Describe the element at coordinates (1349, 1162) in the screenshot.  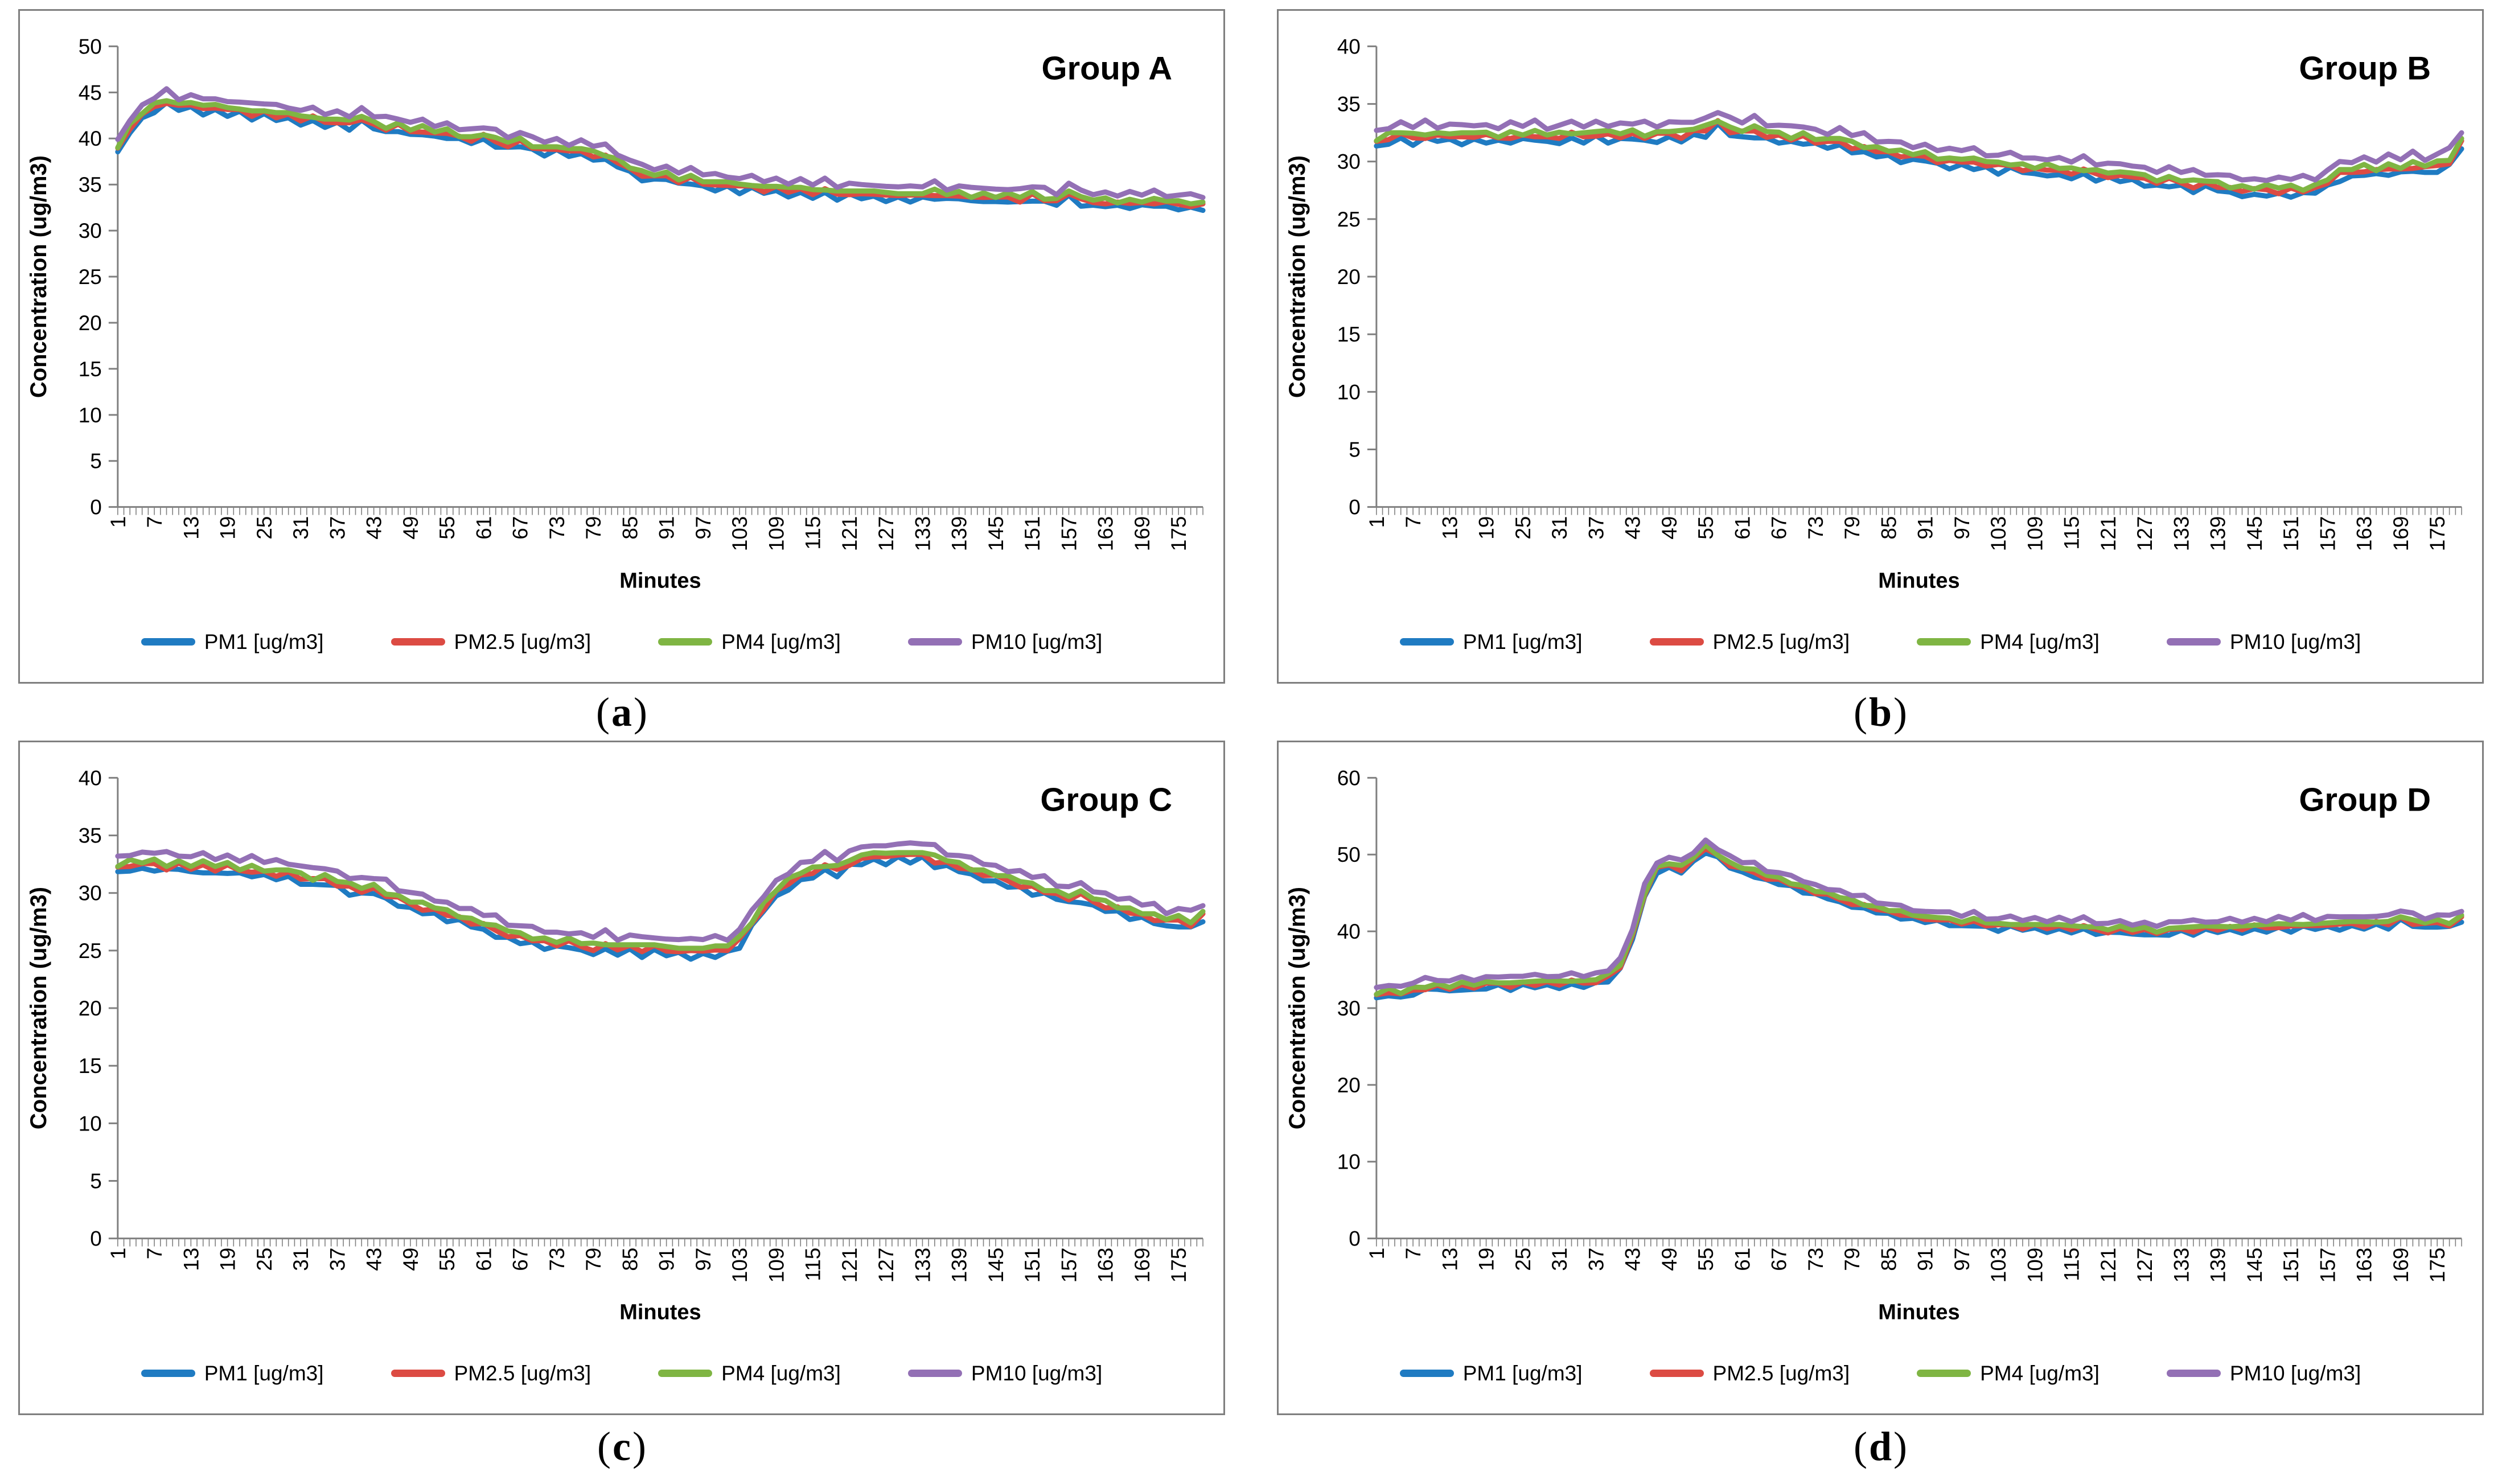
I see `y-tick-label: 10` at that location.